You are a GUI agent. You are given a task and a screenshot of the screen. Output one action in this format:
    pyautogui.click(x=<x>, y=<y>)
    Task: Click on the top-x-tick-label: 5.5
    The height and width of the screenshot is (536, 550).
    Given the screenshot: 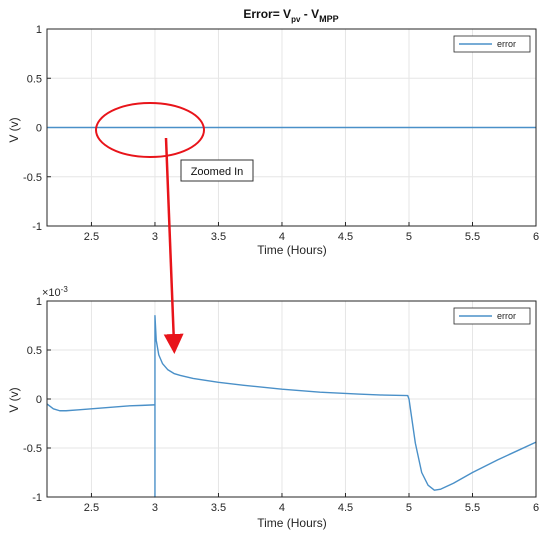 What is the action you would take?
    pyautogui.click(x=472, y=237)
    